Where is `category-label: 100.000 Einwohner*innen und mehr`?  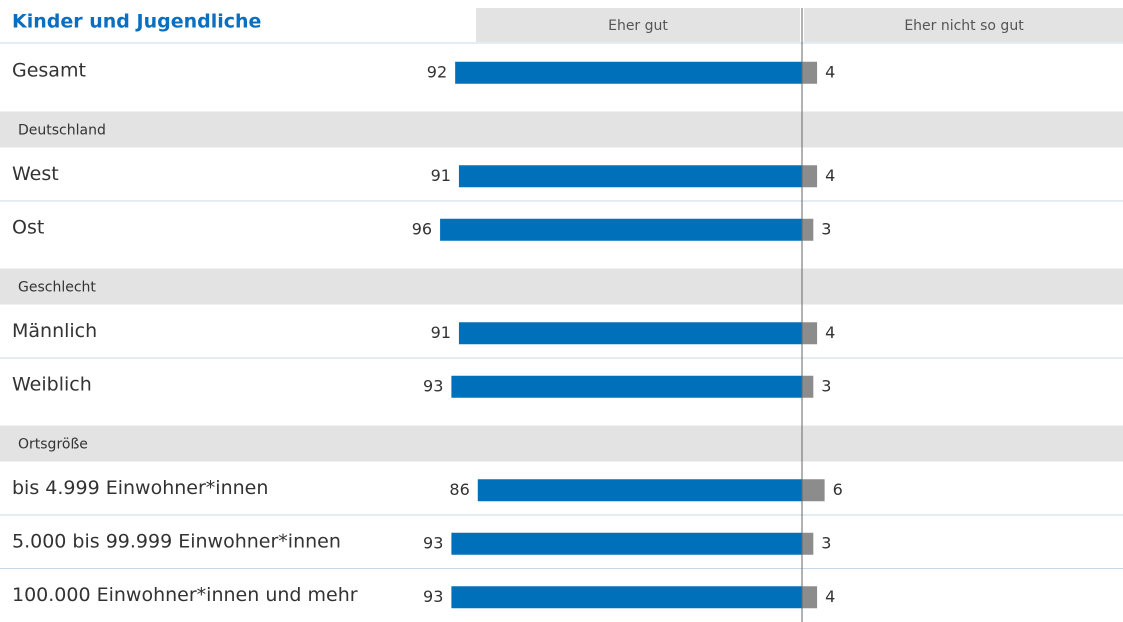 category-label: 100.000 Einwohner*innen und mehr is located at coordinates (185, 595).